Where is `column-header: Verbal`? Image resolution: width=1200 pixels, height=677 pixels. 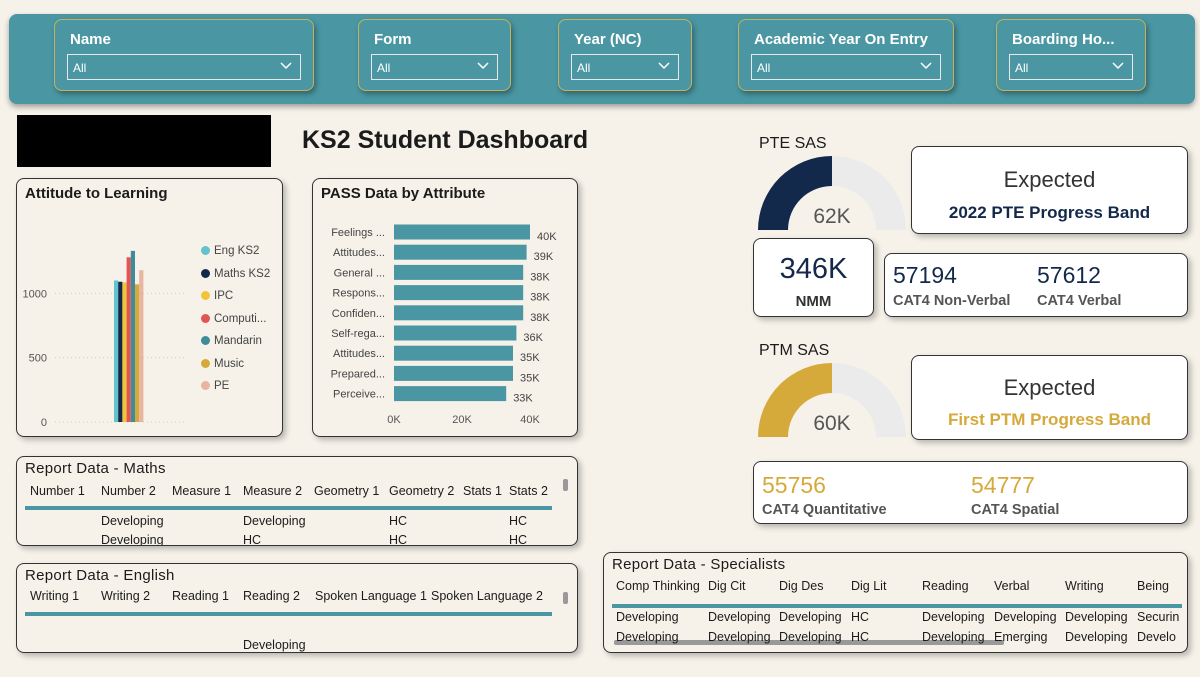
column-header: Verbal is located at coordinates (1012, 586).